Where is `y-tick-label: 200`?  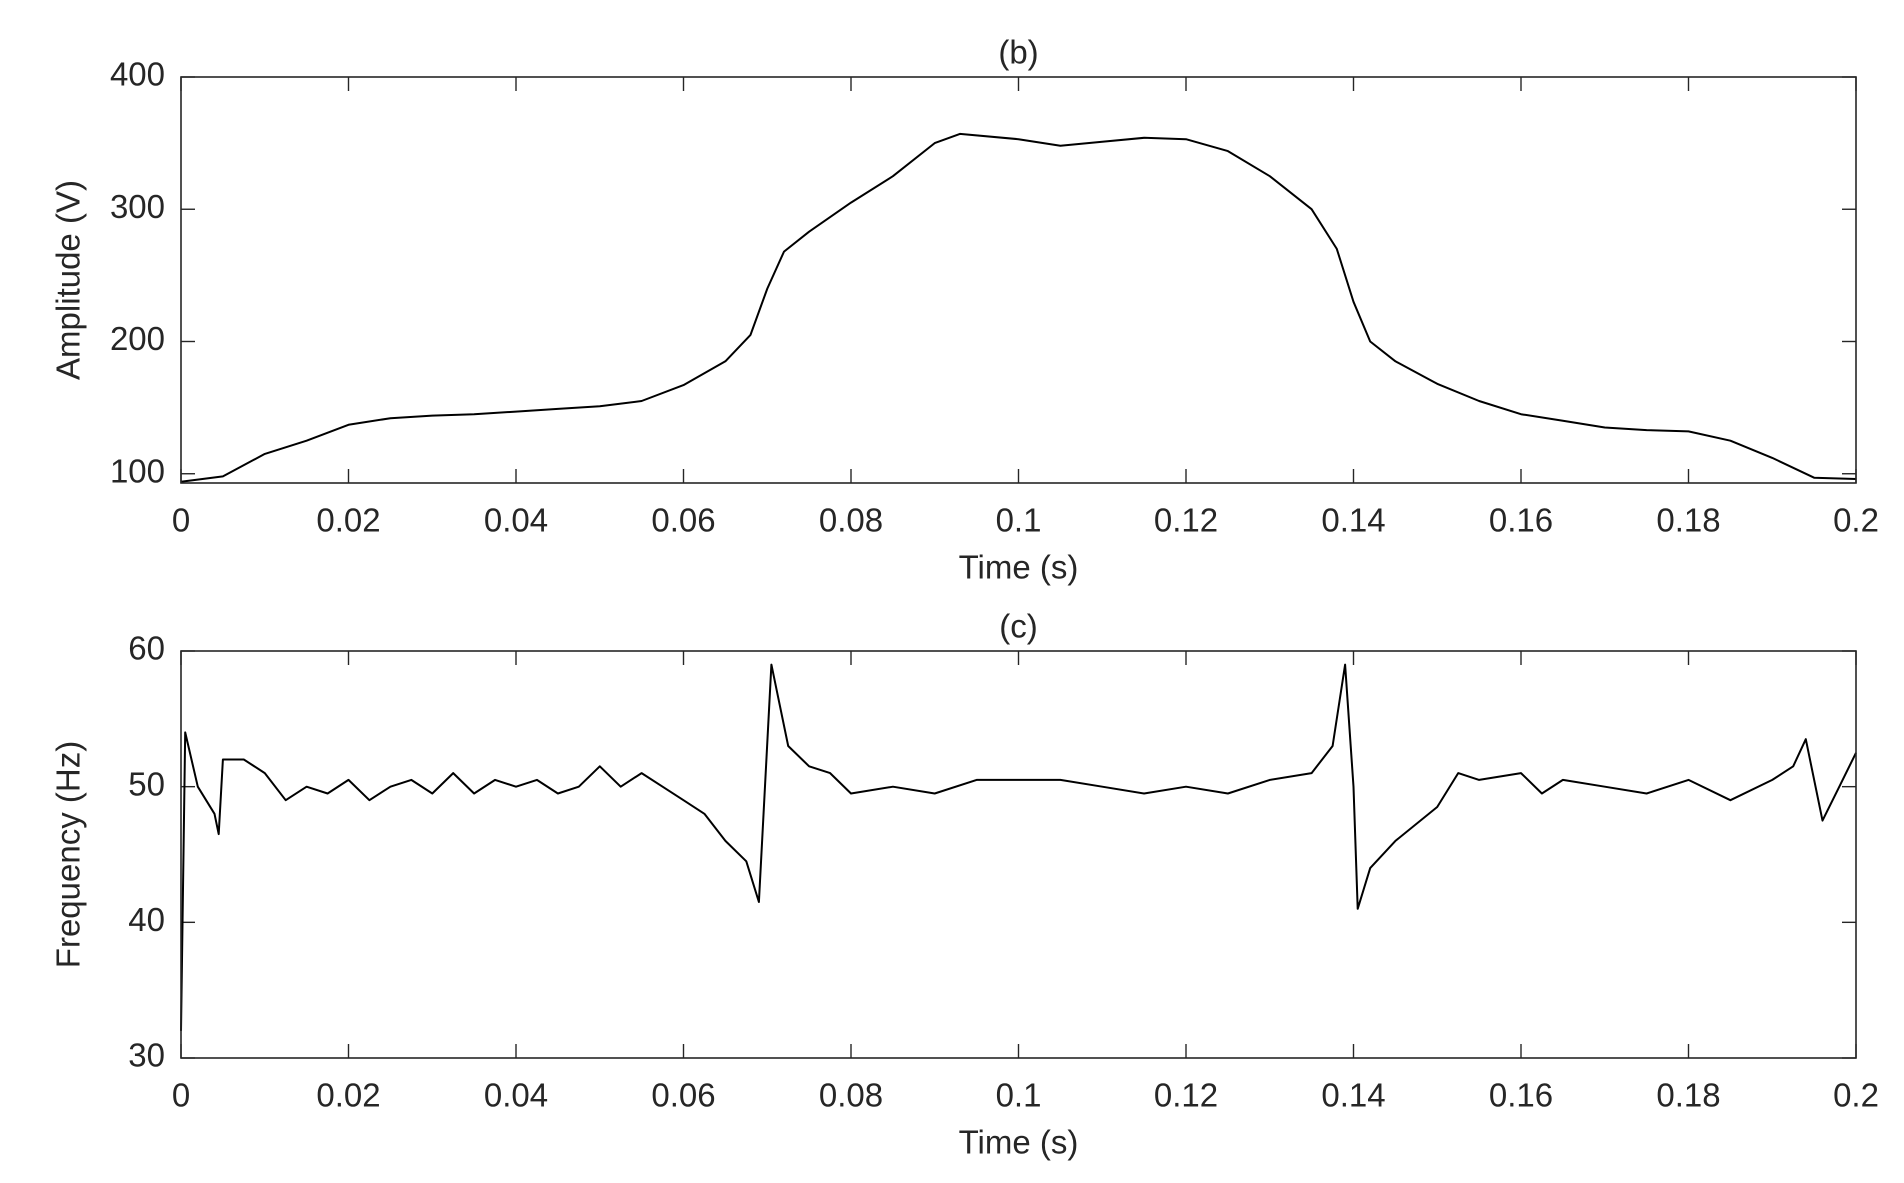 y-tick-label: 200 is located at coordinates (137, 338).